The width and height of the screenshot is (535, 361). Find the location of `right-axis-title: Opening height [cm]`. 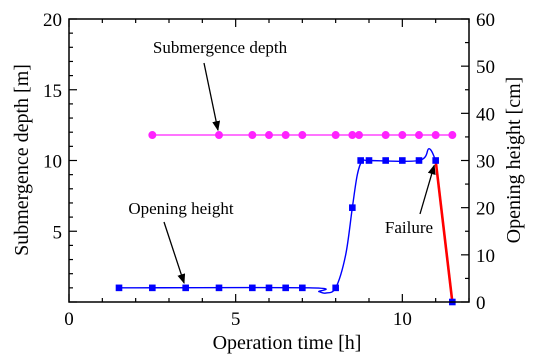

right-axis-title: Opening height [cm] is located at coordinates (514, 160).